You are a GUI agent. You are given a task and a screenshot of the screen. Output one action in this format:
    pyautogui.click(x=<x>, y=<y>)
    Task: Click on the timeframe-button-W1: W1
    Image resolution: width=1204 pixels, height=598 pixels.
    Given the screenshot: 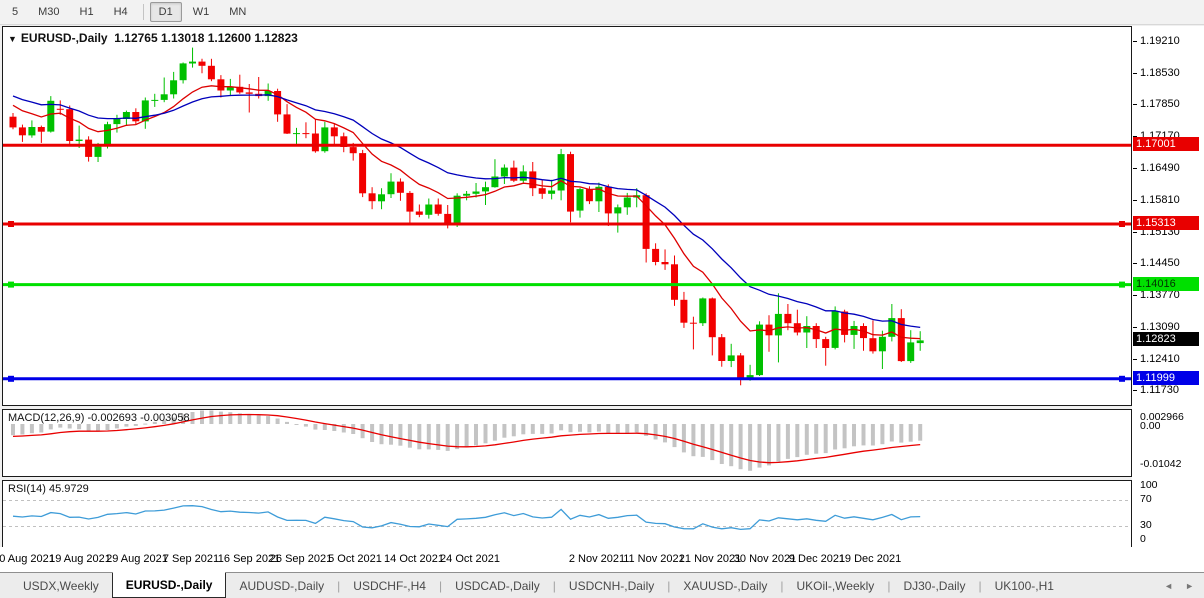 What is the action you would take?
    pyautogui.click(x=201, y=12)
    